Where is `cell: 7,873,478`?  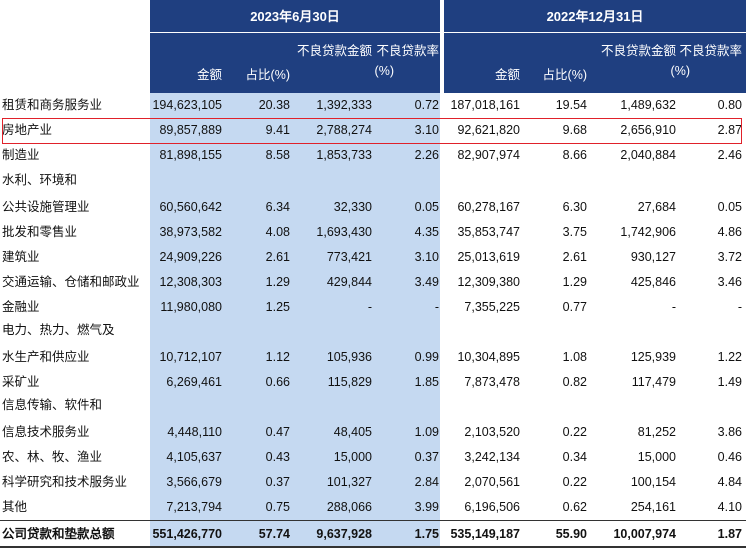
cell: 7,873,478 is located at coordinates (492, 382).